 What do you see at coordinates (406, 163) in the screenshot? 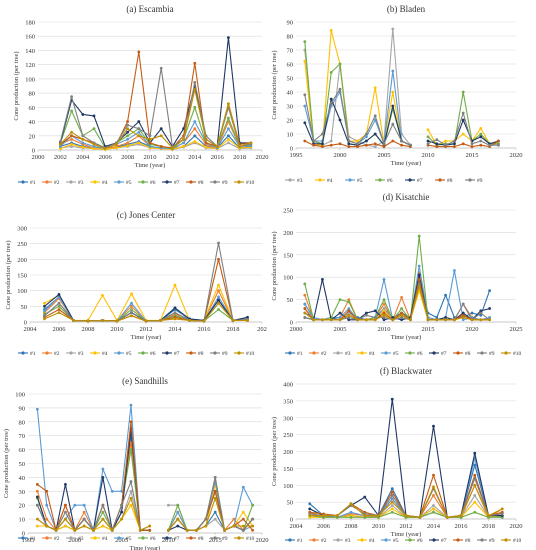
I see `x-axis-label: Time (year)` at bounding box center [406, 163].